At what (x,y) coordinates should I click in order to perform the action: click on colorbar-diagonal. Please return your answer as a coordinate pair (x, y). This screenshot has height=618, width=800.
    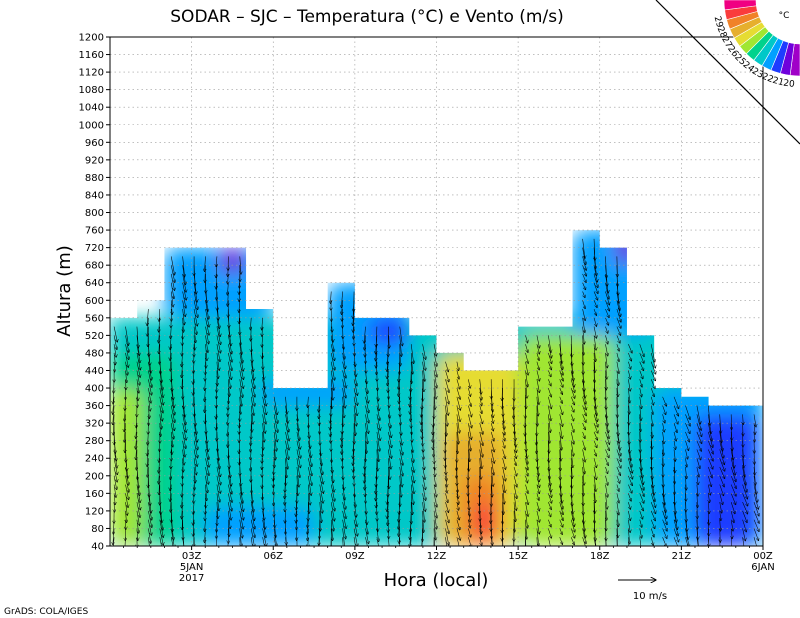
    Looking at the image, I should click on (727, 72).